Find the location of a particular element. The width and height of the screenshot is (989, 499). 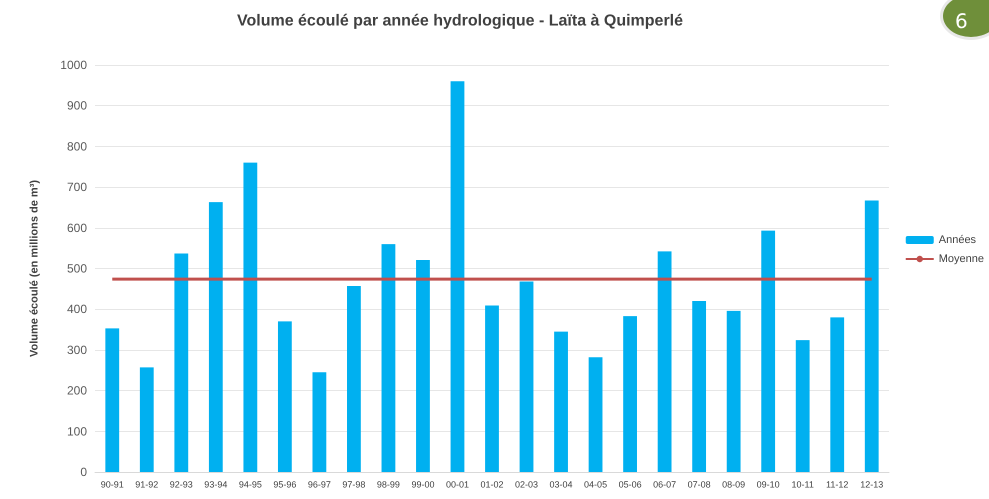

y-tick-label: 100 is located at coordinates (77, 431).